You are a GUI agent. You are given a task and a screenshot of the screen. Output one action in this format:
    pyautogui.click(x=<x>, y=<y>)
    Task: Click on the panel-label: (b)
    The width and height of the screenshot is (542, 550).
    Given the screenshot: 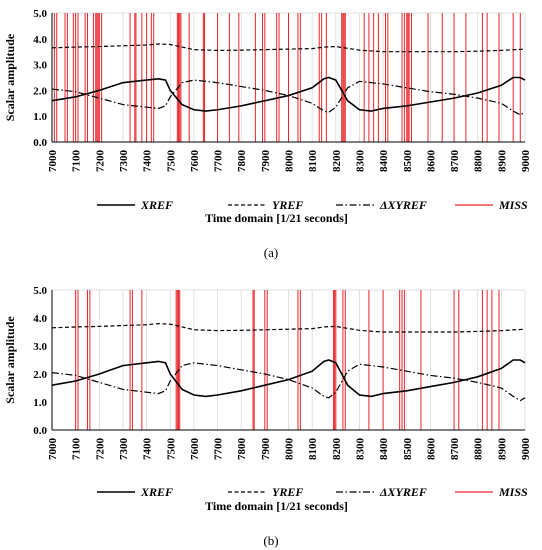 What is the action you would take?
    pyautogui.click(x=270, y=540)
    